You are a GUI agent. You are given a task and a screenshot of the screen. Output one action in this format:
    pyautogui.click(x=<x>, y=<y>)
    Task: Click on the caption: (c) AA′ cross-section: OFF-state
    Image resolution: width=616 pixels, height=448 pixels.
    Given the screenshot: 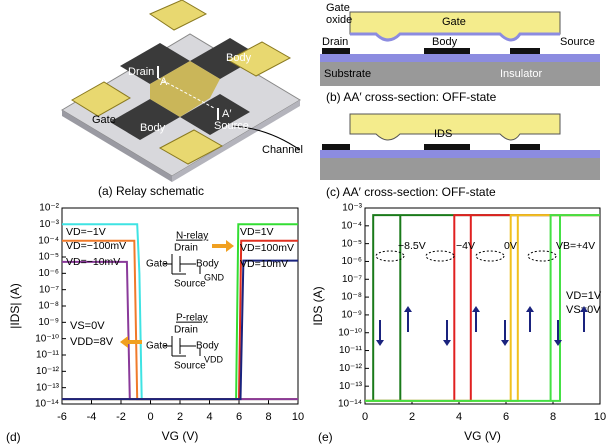 What is the action you would take?
    pyautogui.click(x=411, y=192)
    